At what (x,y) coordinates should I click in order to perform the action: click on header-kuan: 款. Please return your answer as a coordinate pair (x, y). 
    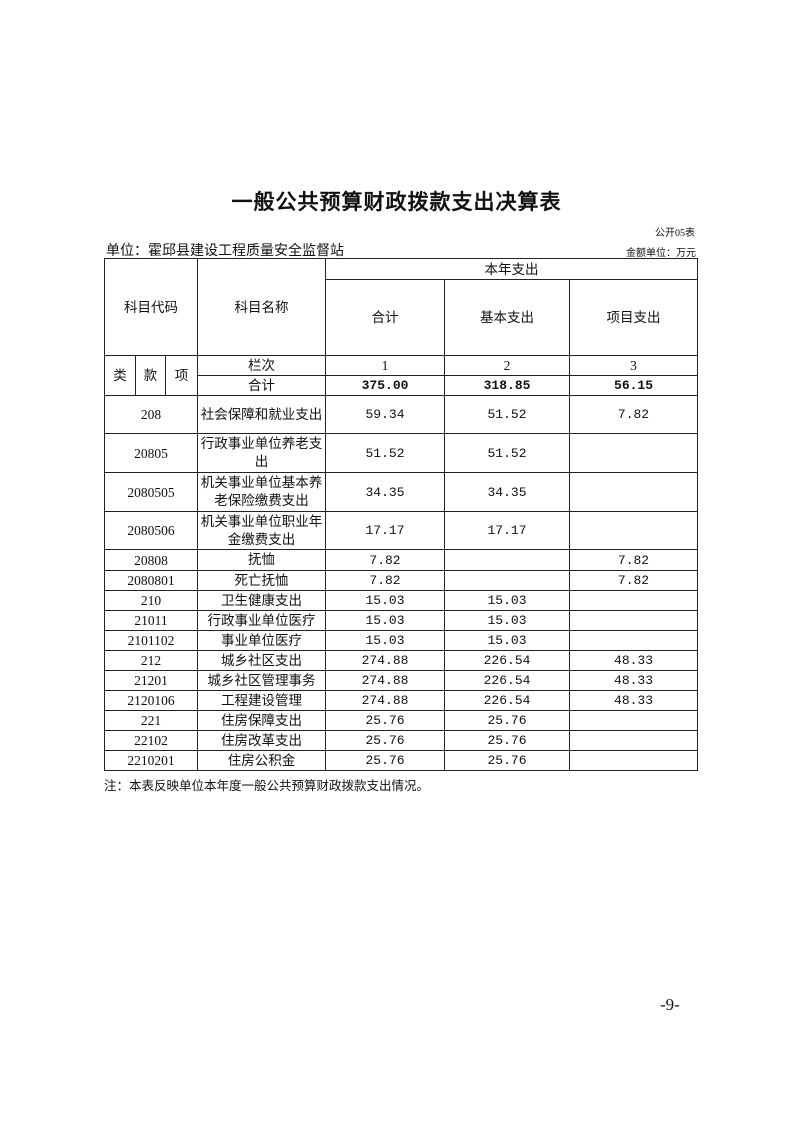
    Looking at the image, I should click on (150, 375).